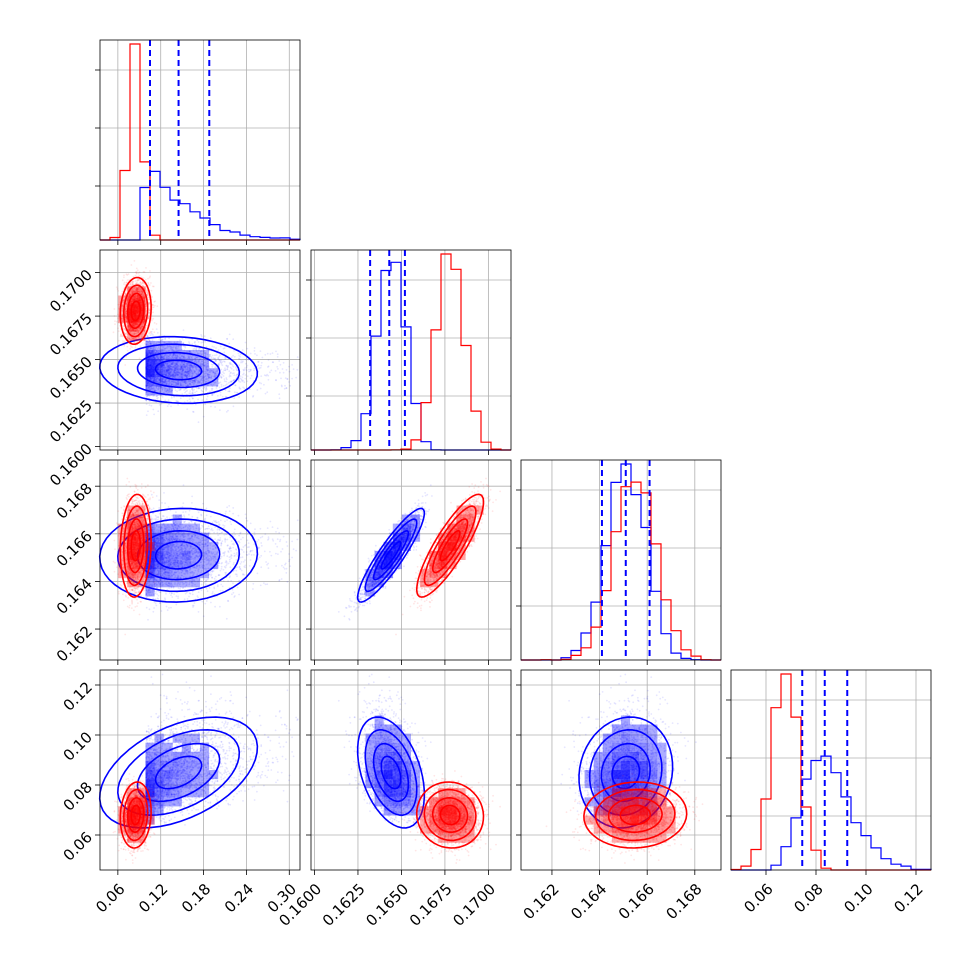 The width and height of the screenshot is (970, 970). I want to click on density-cell, so click(177, 373).